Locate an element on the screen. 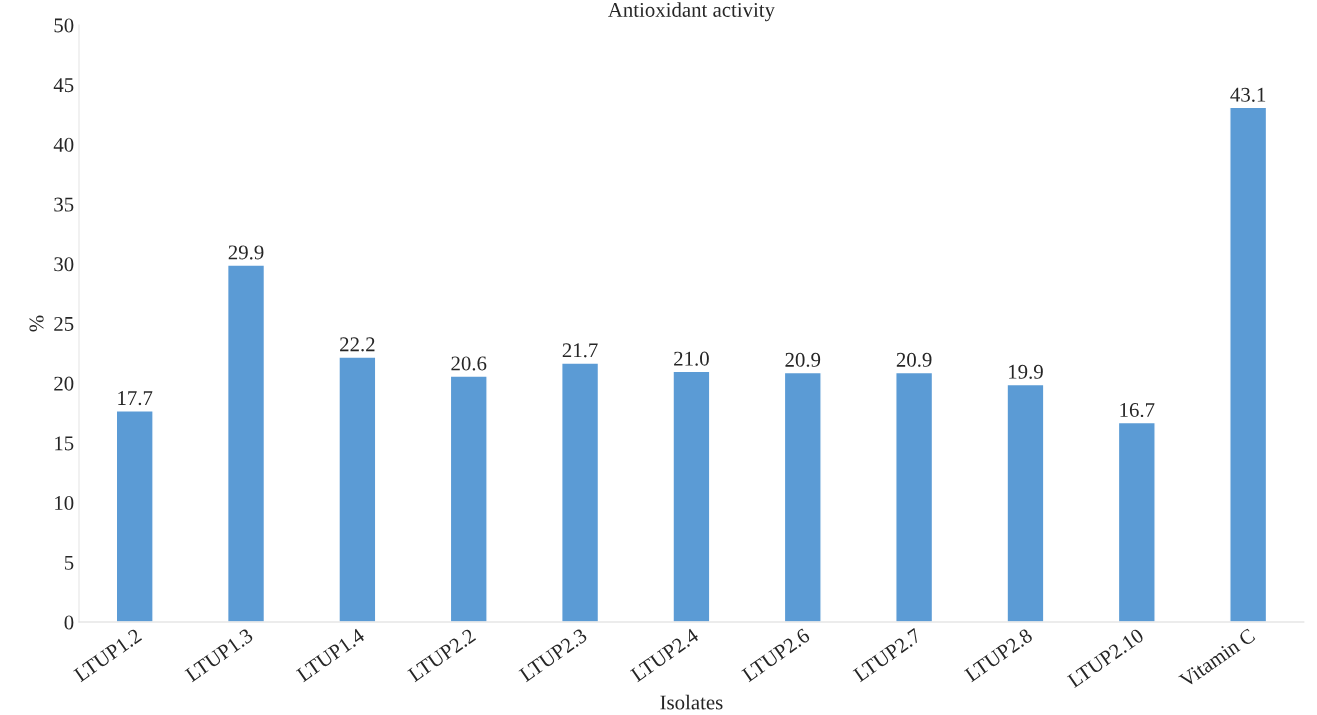  y-tick-label: 25 is located at coordinates (64, 323).